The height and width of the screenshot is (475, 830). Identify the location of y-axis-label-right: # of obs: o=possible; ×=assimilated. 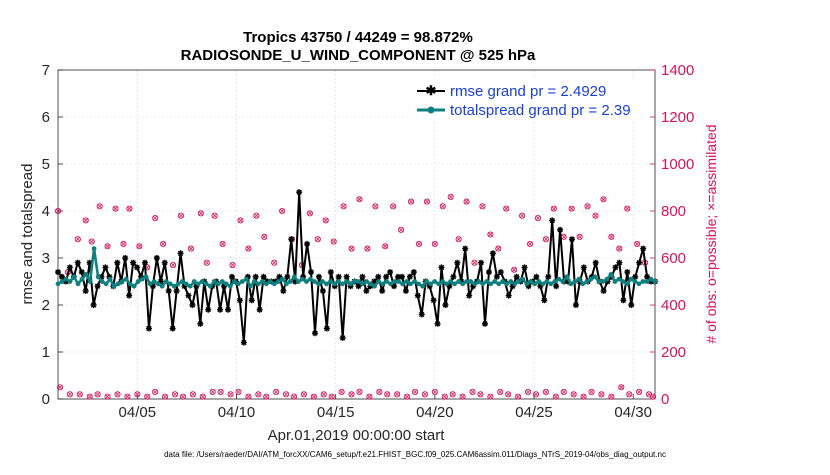
(711, 233).